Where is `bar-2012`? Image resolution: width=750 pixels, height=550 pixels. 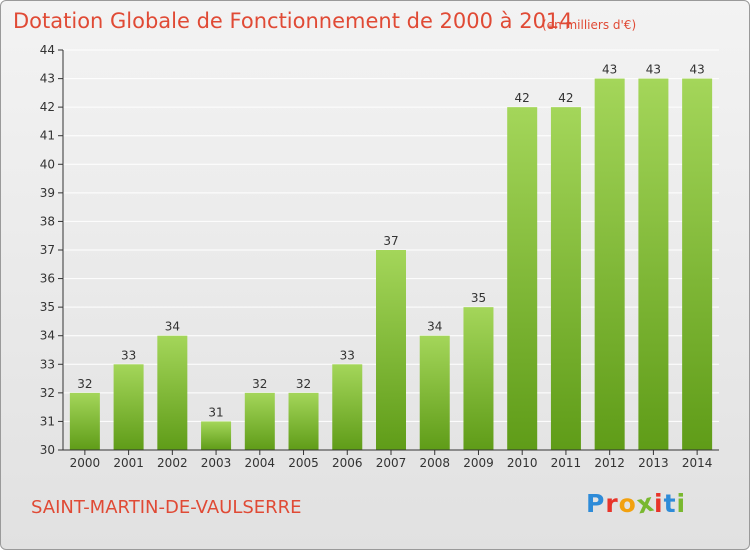
bar-2012 is located at coordinates (609, 264).